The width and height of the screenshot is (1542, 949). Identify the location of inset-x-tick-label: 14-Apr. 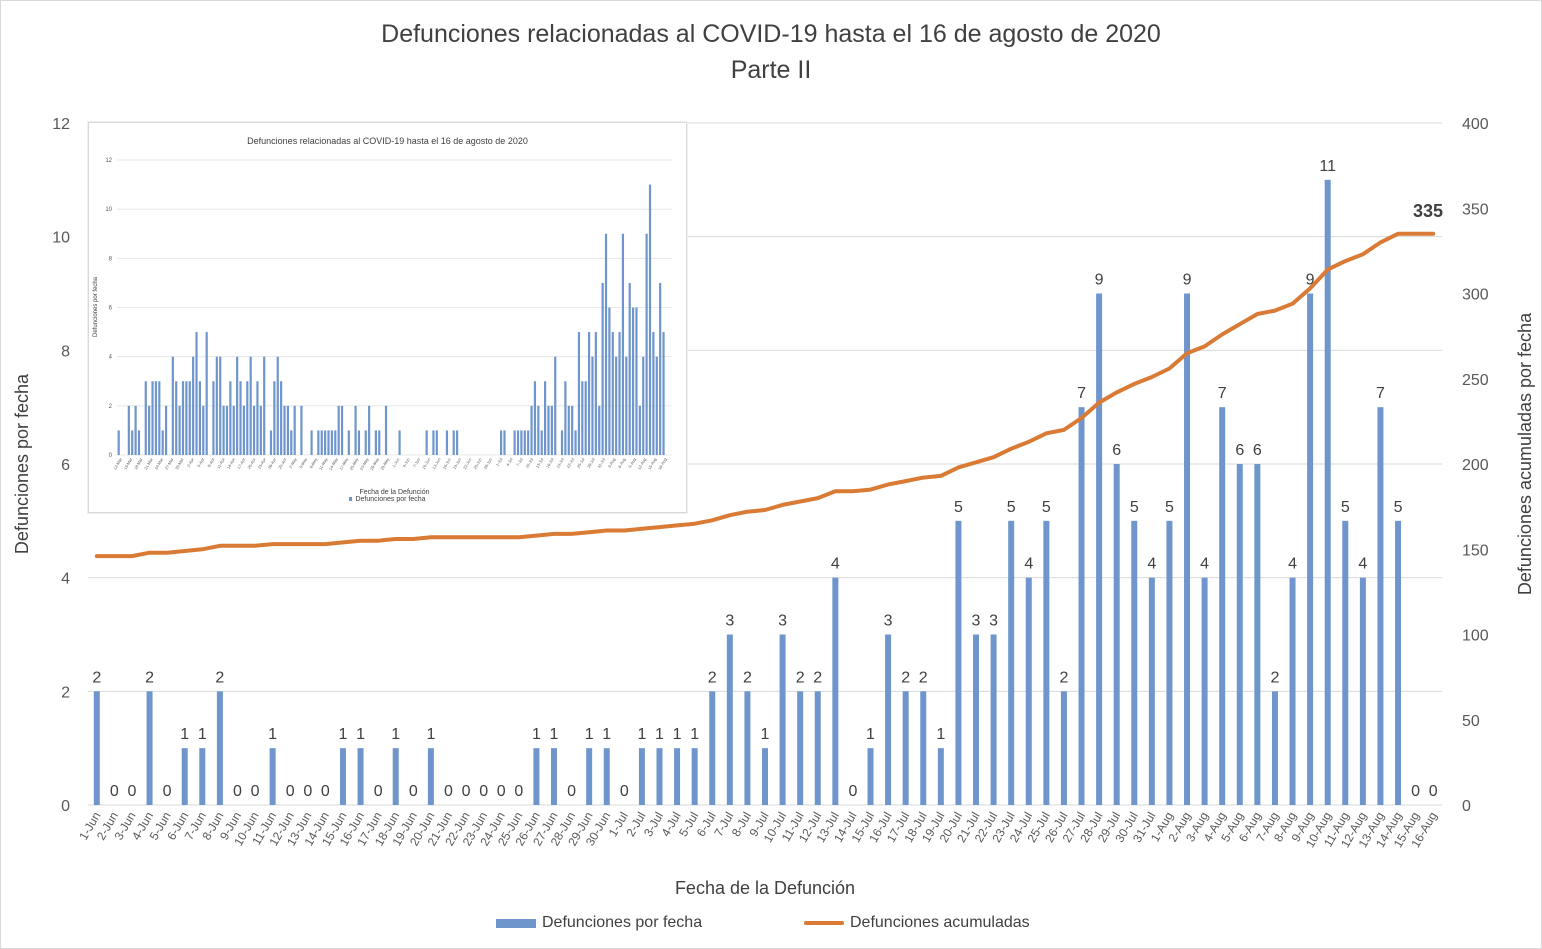
(231, 462).